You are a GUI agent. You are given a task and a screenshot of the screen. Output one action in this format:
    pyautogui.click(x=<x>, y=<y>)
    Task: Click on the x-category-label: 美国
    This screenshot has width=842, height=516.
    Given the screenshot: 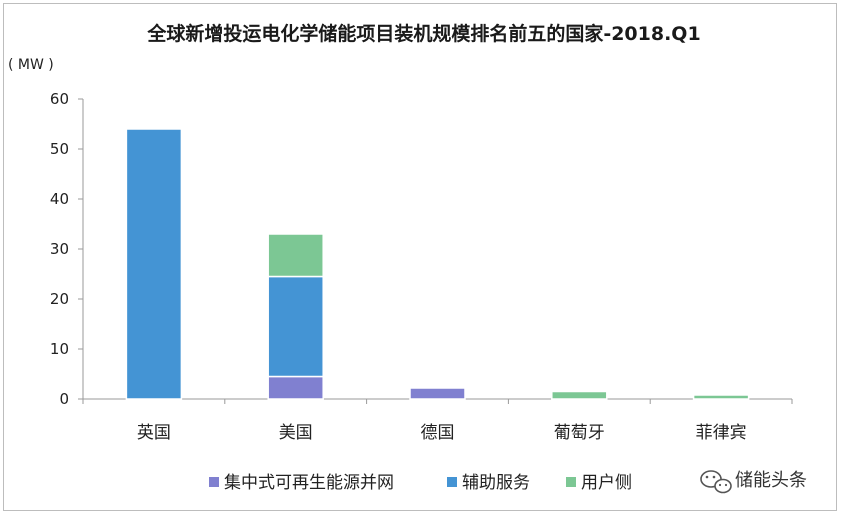 What is the action you would take?
    pyautogui.click(x=296, y=433)
    